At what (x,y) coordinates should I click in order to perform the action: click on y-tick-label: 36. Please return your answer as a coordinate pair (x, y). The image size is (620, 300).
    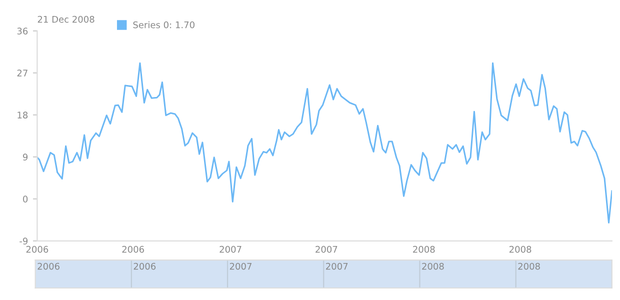
    Looking at the image, I should click on (22, 31).